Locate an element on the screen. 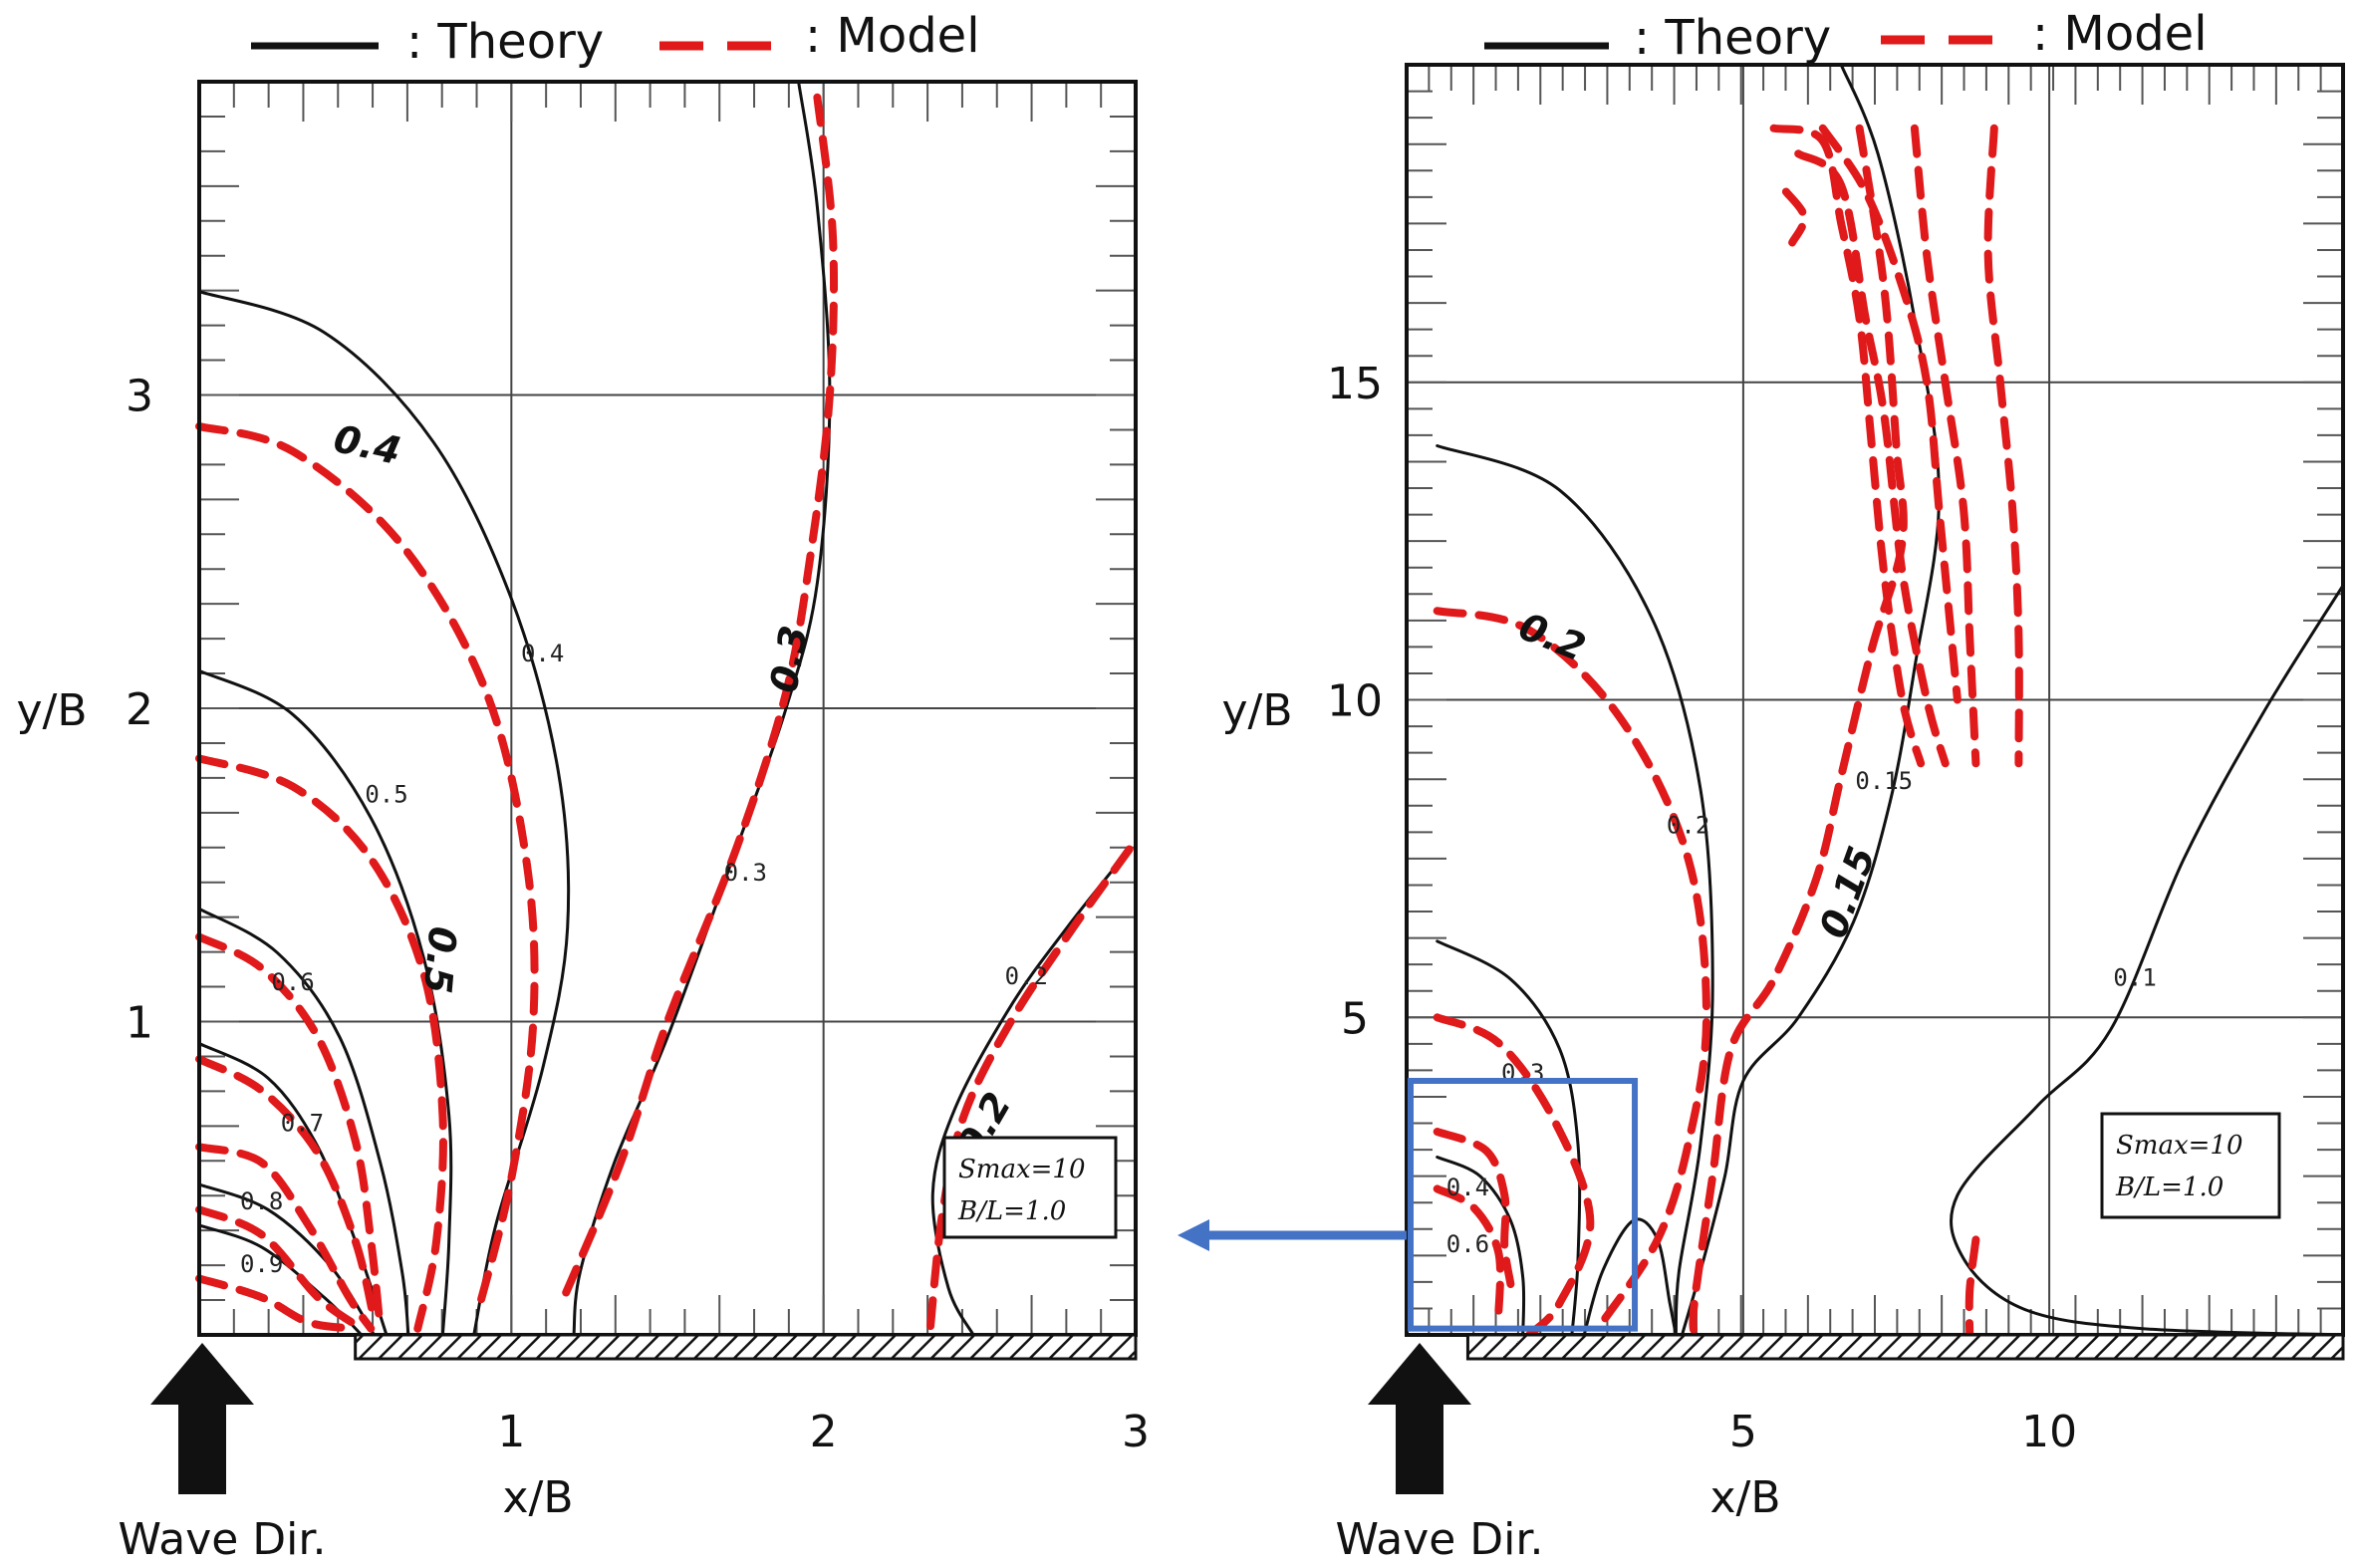 This screenshot has width=2356, height=1568. x-tick-label: 1 is located at coordinates (511, 1432).